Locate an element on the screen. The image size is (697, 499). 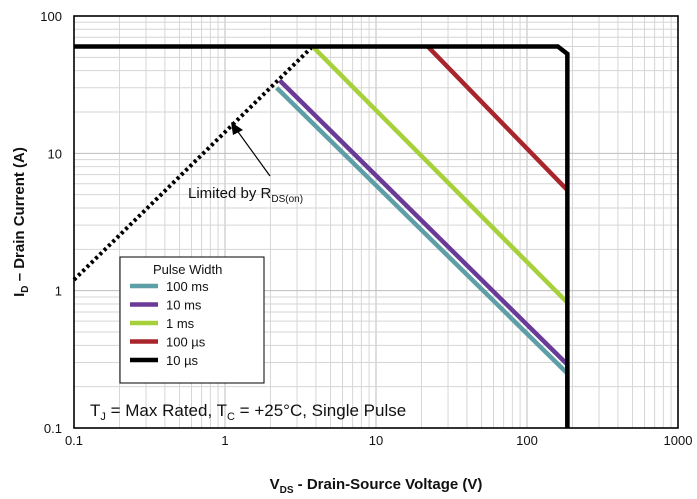
legend-entry-label: 100 ms is located at coordinates (187, 286).